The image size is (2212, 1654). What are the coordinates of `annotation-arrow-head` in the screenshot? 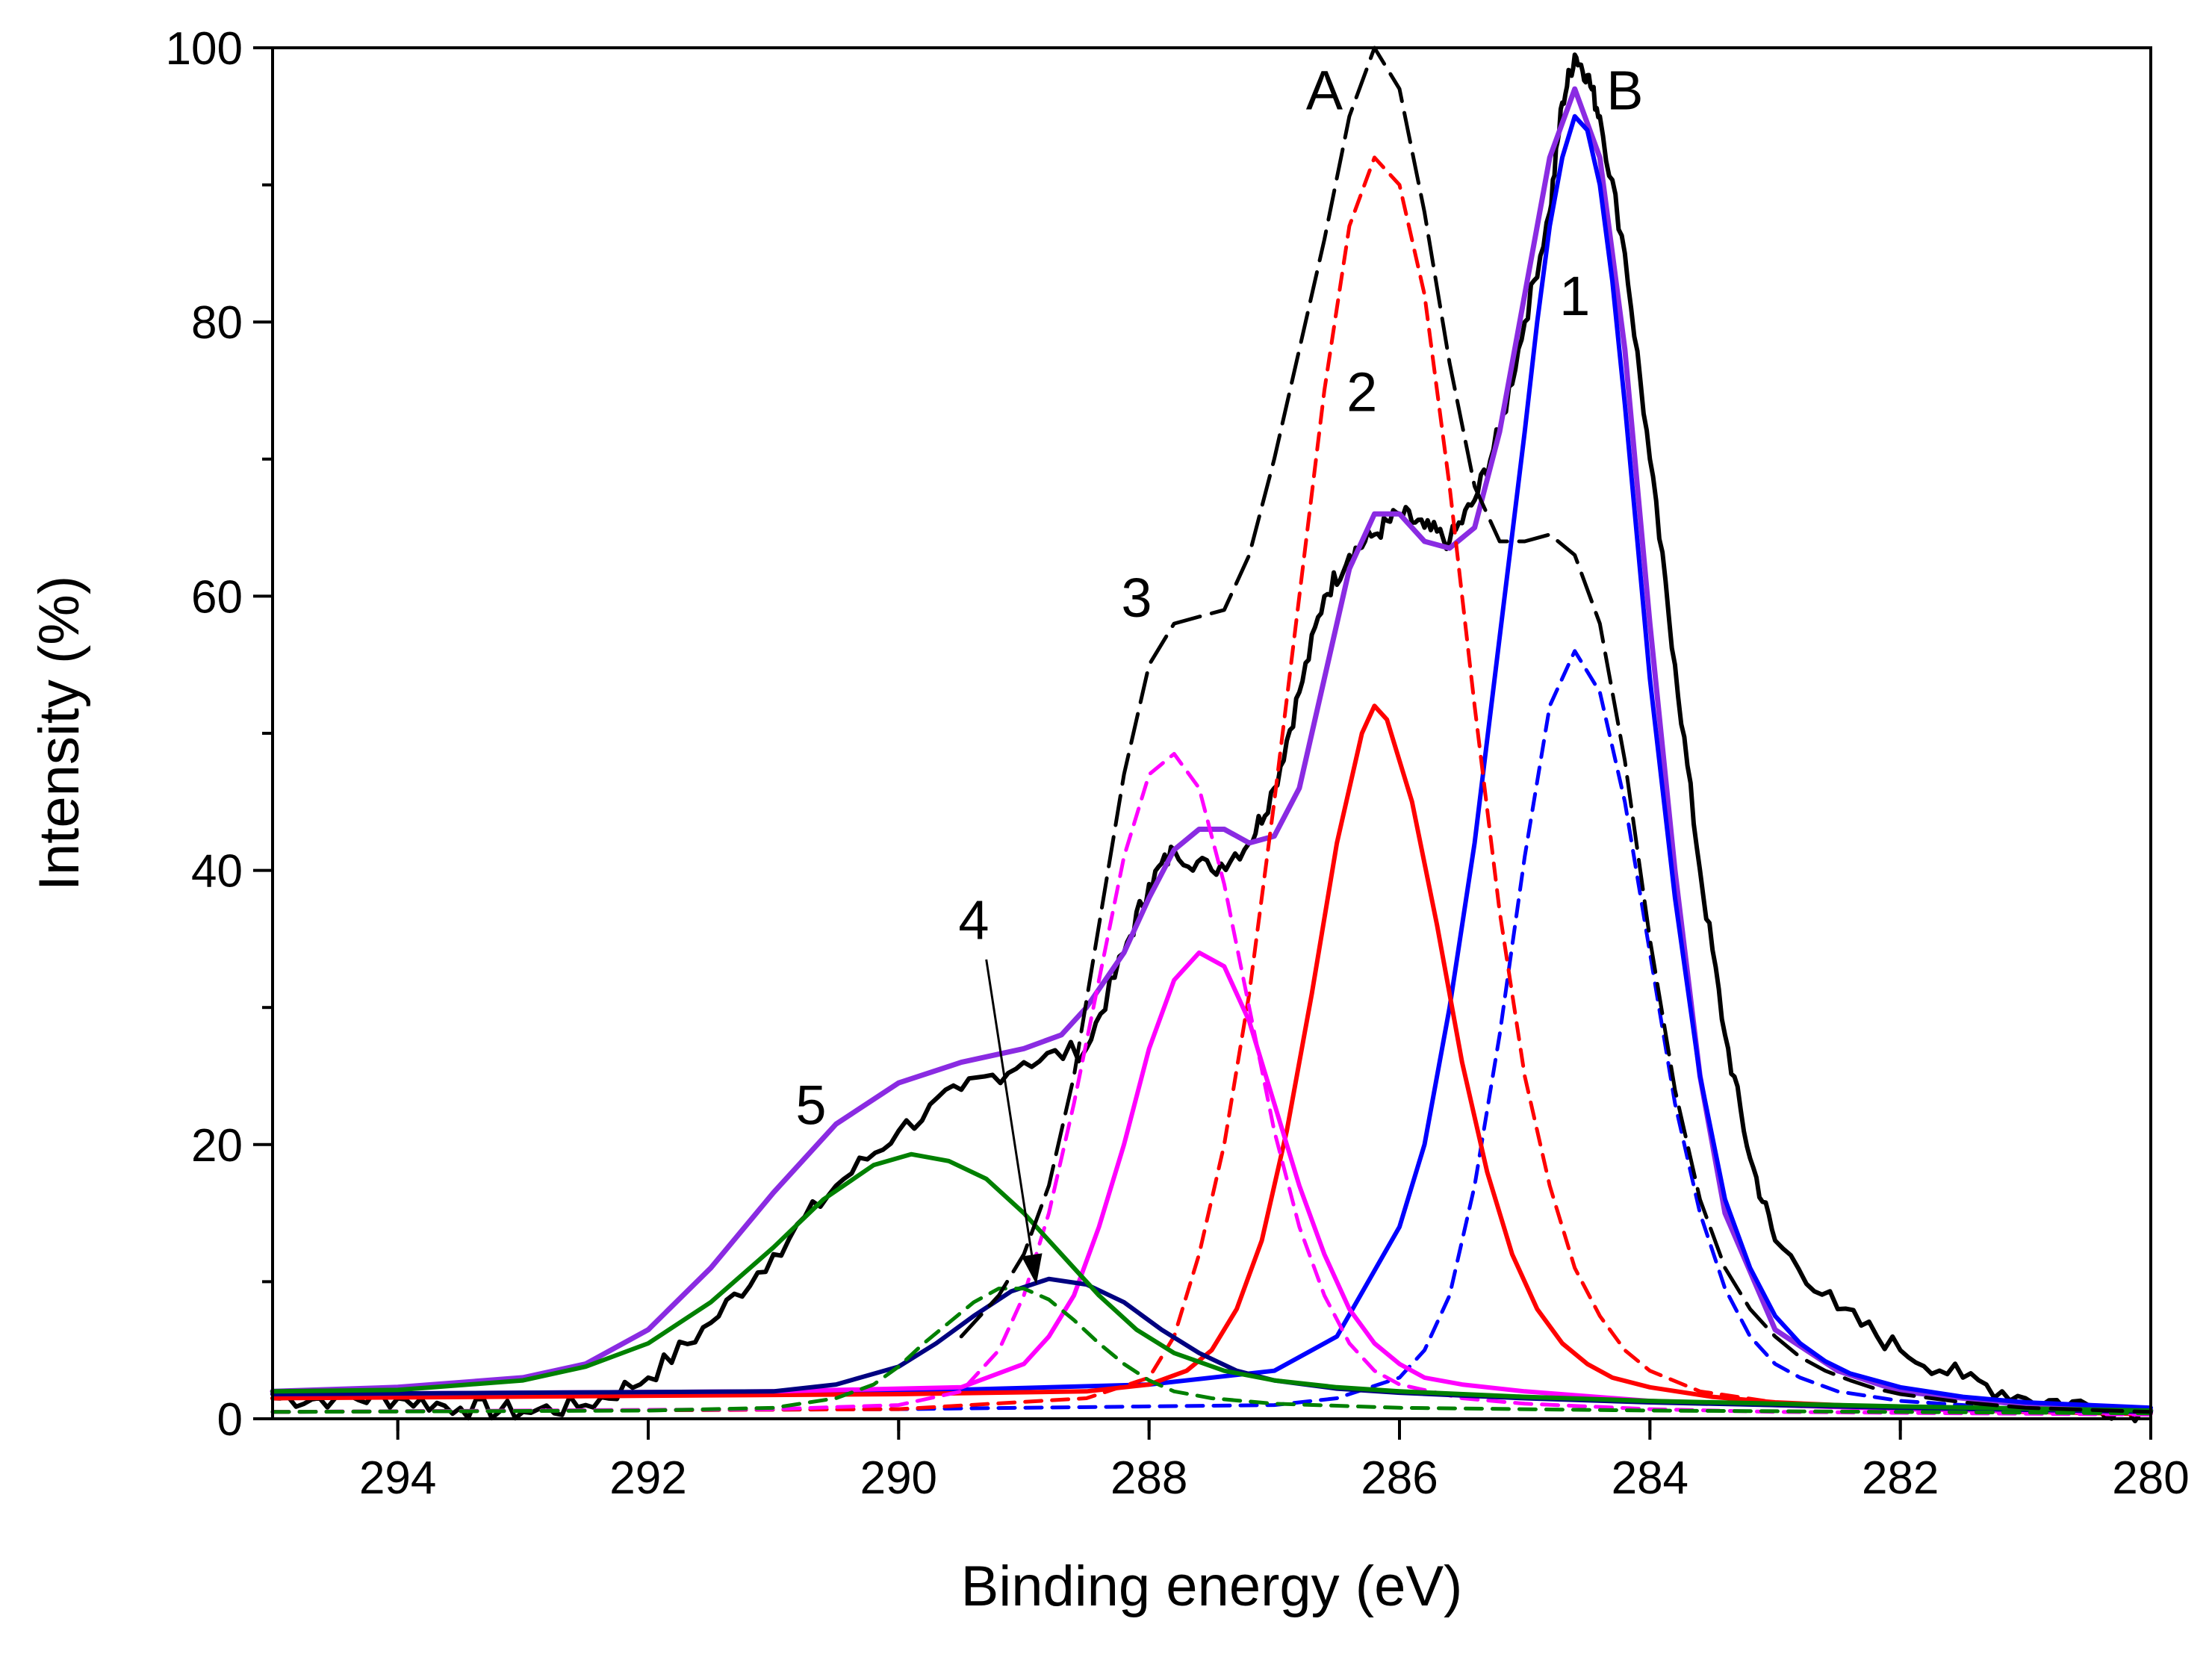 It's located at (1032, 1269).